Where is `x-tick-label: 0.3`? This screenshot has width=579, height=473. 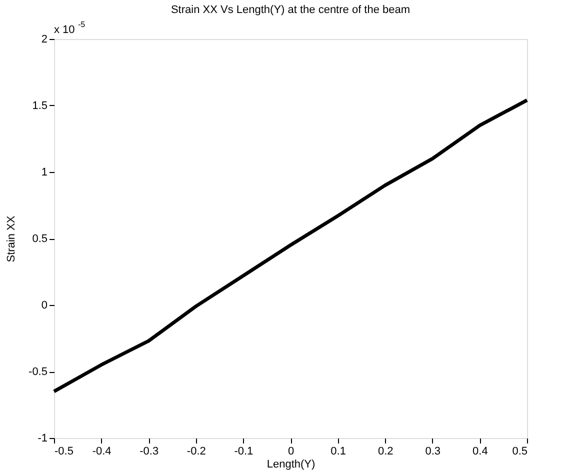 x-tick-label: 0.3 is located at coordinates (433, 452).